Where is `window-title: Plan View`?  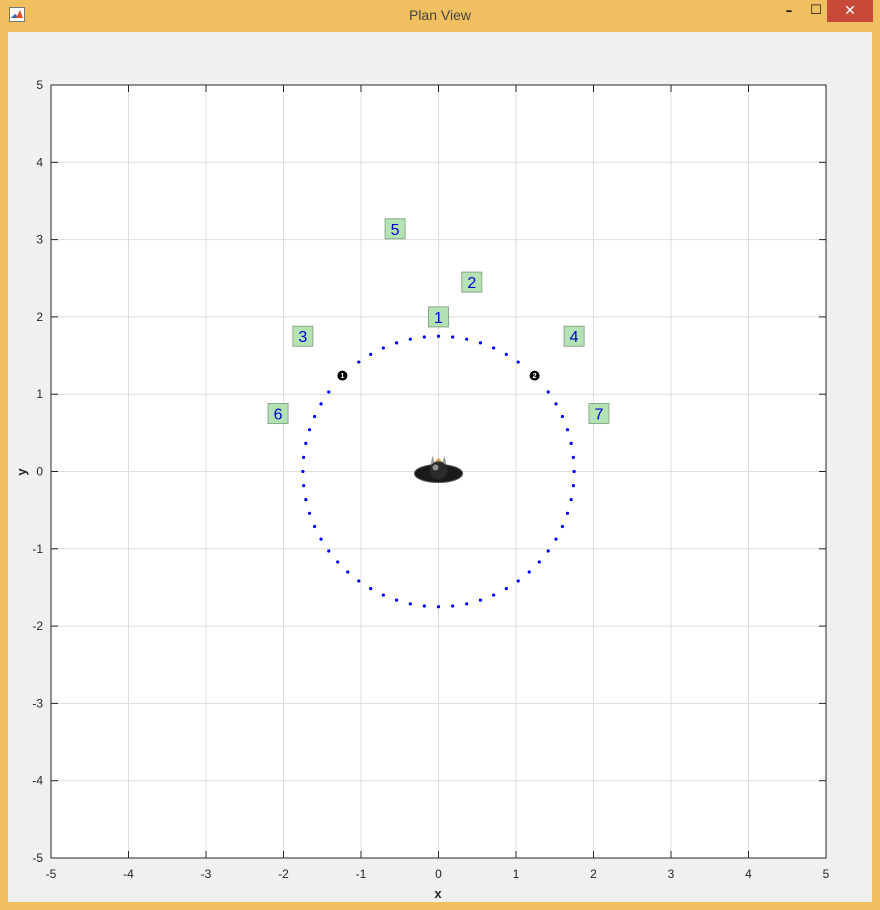
window-title: Plan View is located at coordinates (439, 15).